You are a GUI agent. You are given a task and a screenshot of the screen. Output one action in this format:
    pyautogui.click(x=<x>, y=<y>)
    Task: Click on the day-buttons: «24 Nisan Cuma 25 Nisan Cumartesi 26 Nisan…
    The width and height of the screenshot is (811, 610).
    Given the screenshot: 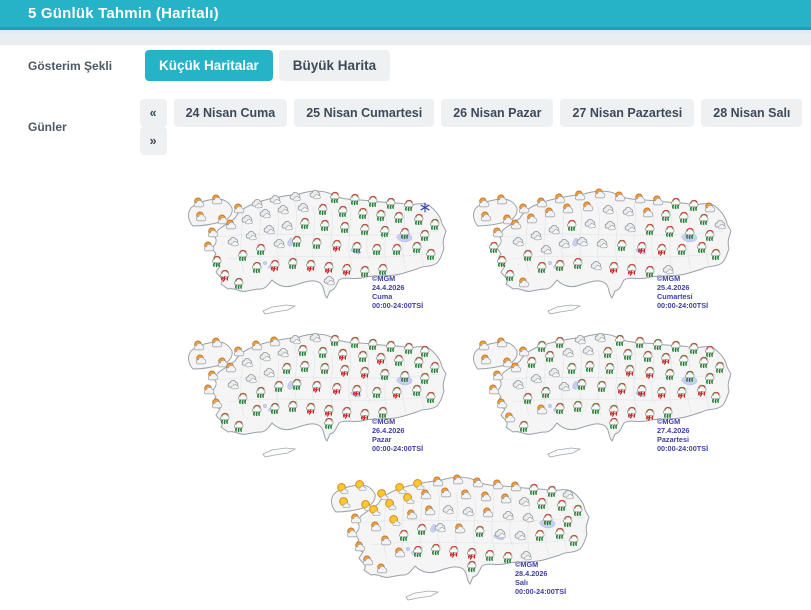 What is the action you would take?
    pyautogui.click(x=475, y=127)
    